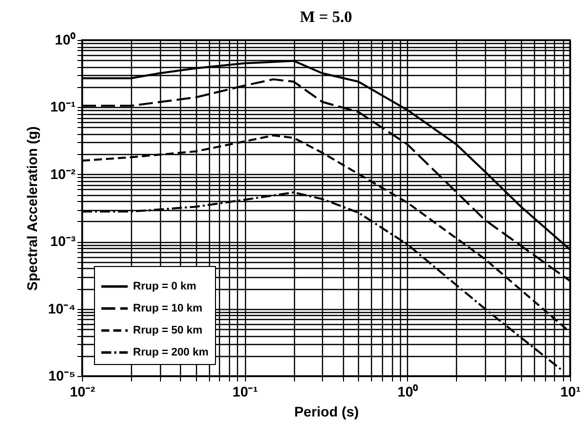 The image size is (586, 435). I want to click on y-tick-label: 10⁻⁵, so click(62, 376).